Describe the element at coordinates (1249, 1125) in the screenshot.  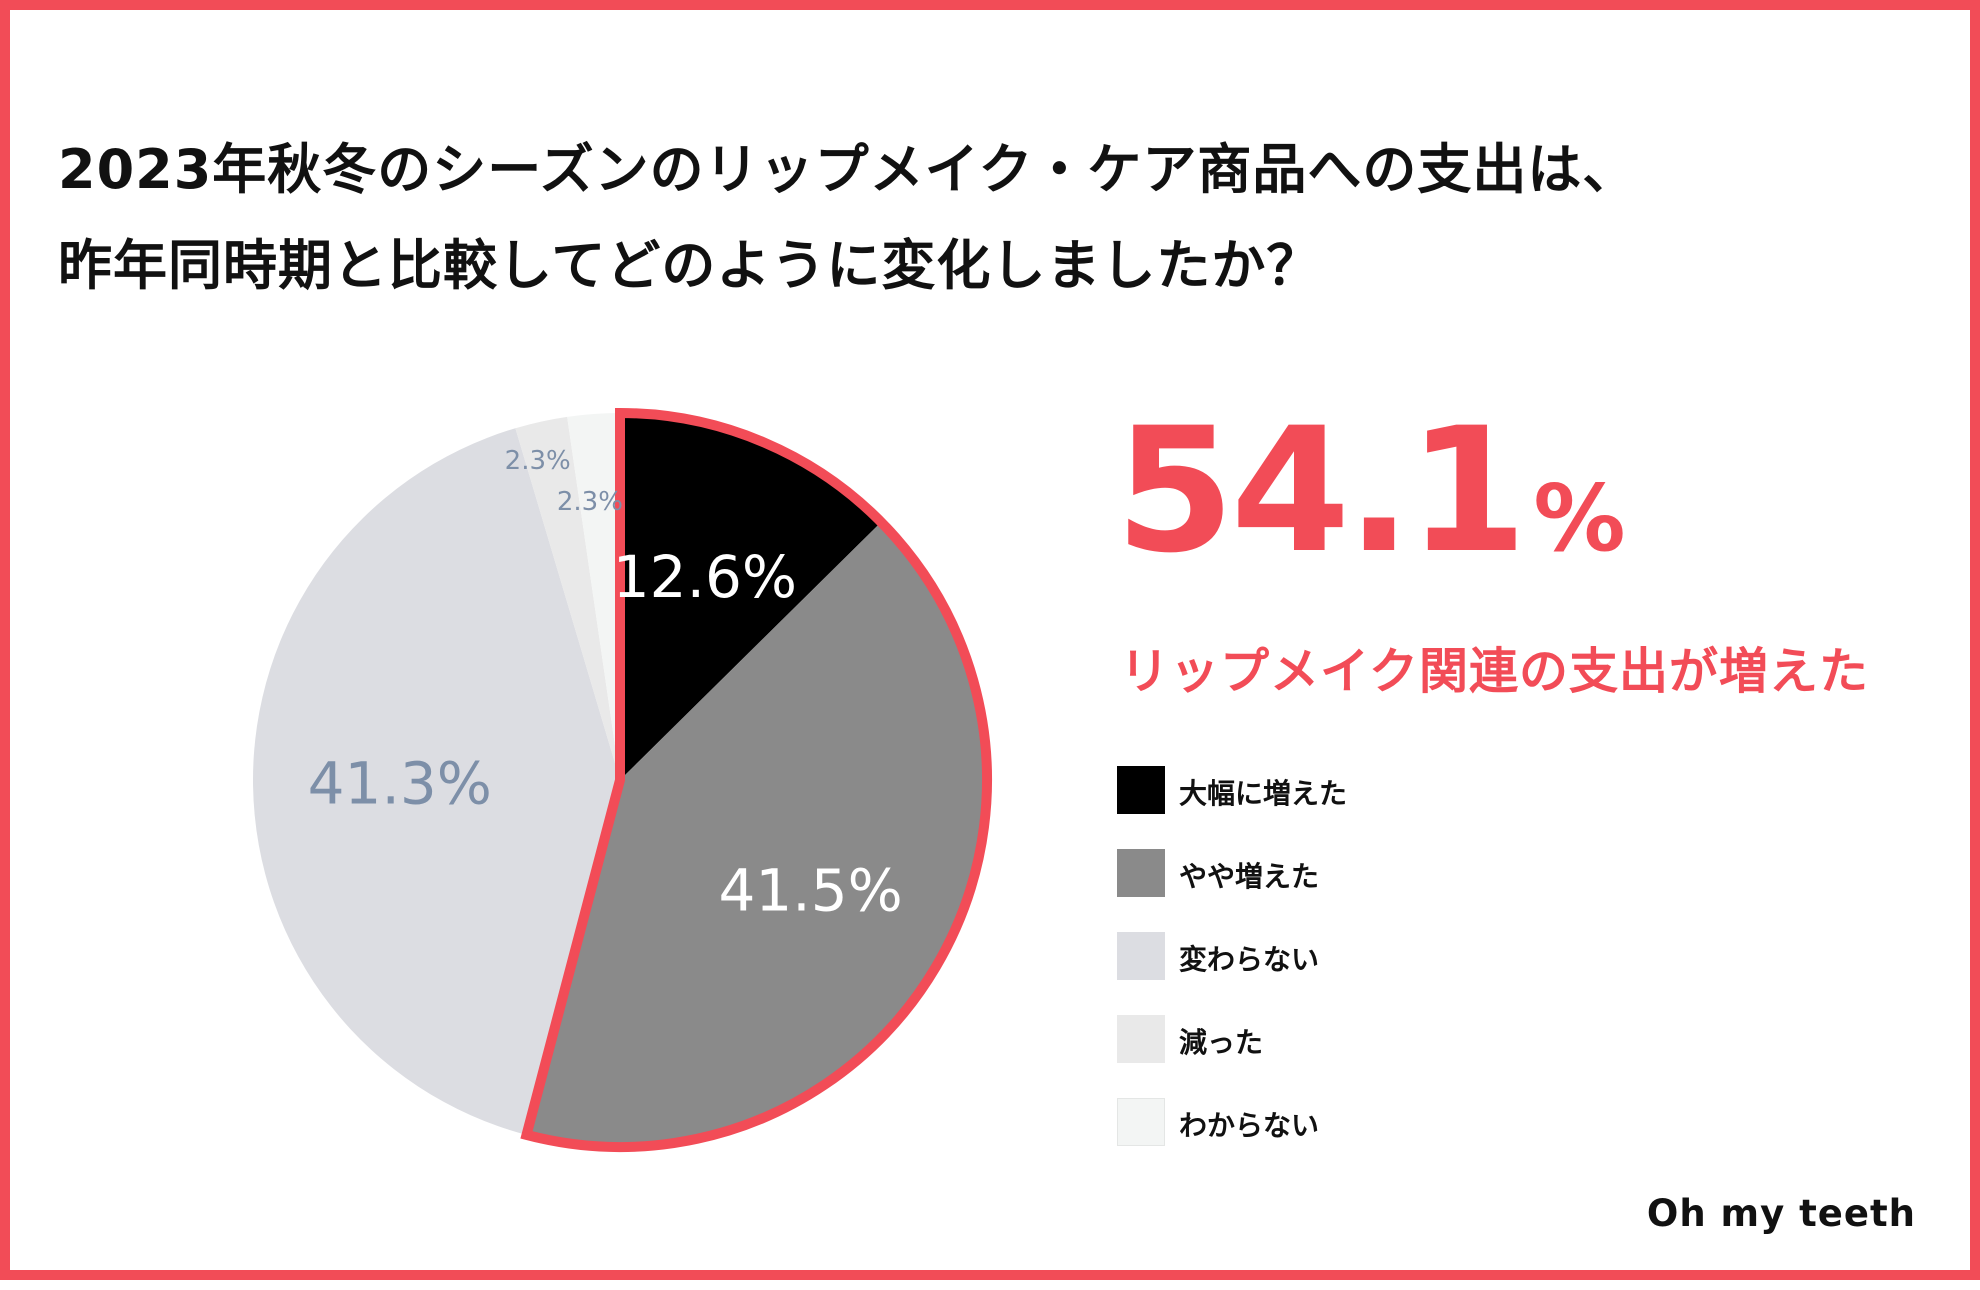
I see `legend-label: わからない` at that location.